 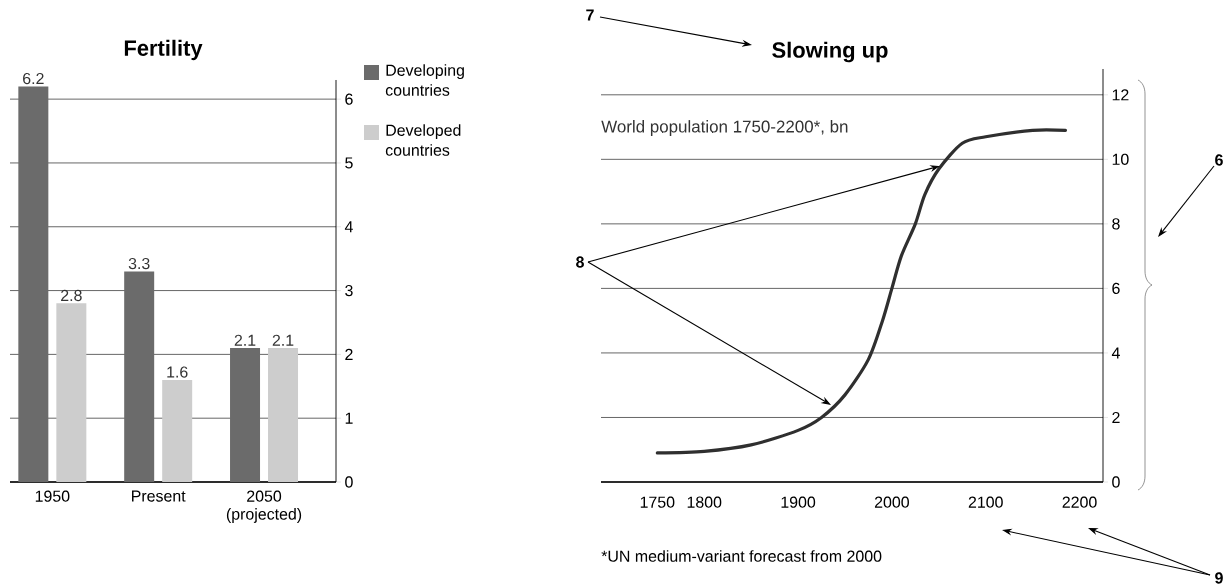 What do you see at coordinates (139, 263) in the screenshot?
I see `data-label: 3.3` at bounding box center [139, 263].